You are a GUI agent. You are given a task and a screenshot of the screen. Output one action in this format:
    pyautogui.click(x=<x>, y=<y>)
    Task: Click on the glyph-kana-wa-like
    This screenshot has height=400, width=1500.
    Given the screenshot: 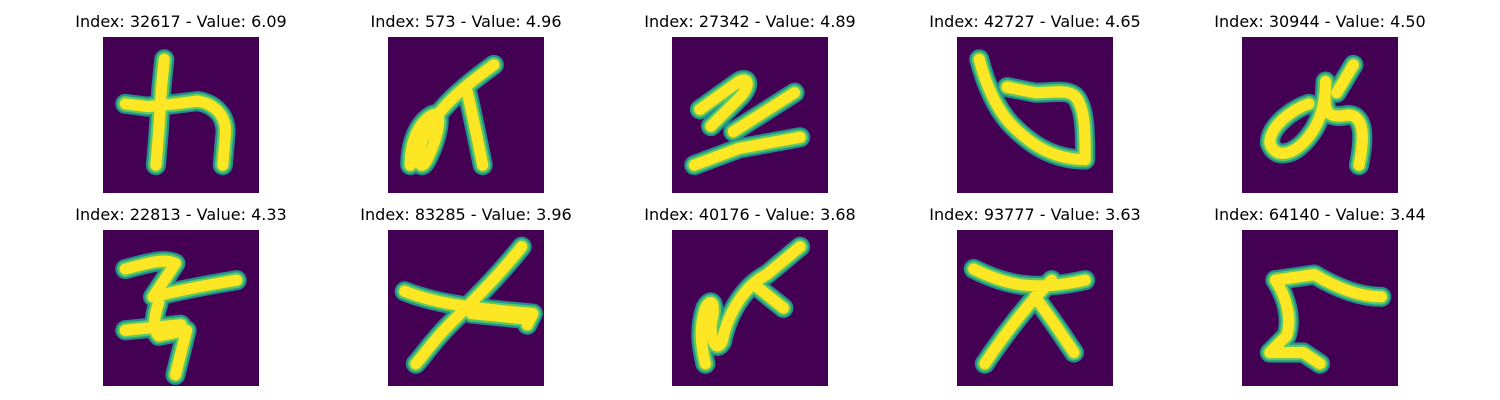 What is the action you would take?
    pyautogui.click(x=181, y=115)
    